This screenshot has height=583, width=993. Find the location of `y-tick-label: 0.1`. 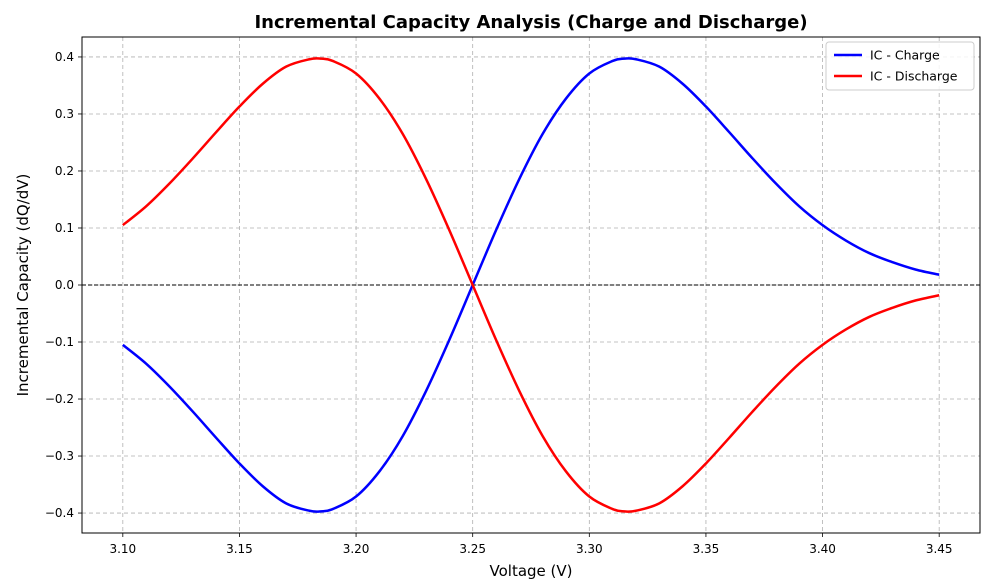

y-tick-label: 0.1 is located at coordinates (64, 228).